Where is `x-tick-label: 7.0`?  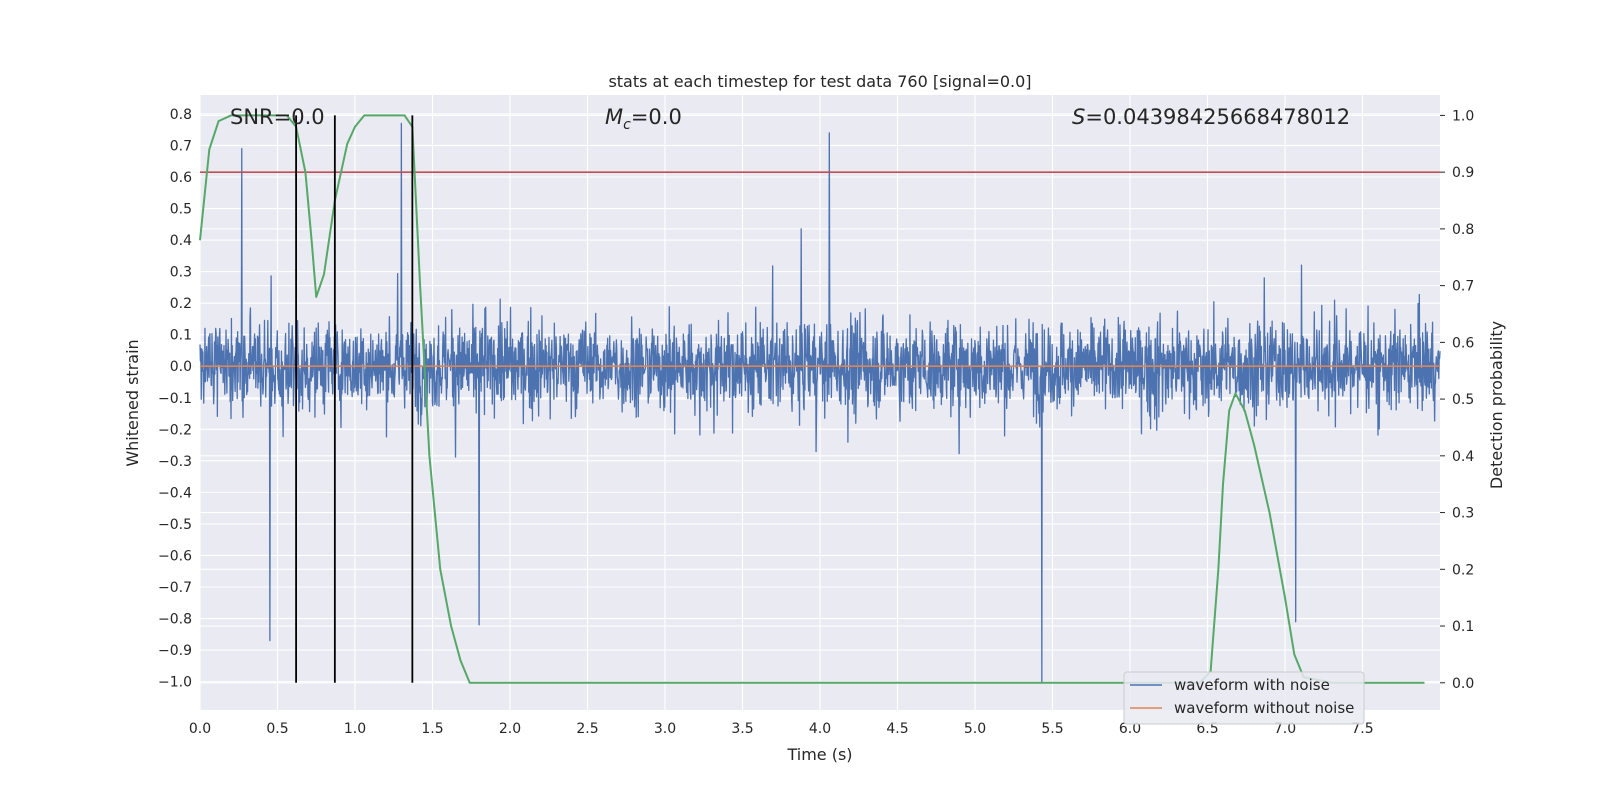 x-tick-label: 7.0 is located at coordinates (1285, 729).